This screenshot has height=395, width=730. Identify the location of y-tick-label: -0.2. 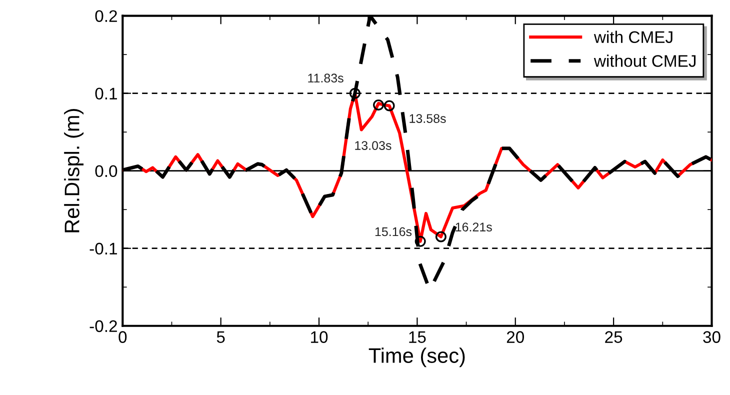
(103, 326).